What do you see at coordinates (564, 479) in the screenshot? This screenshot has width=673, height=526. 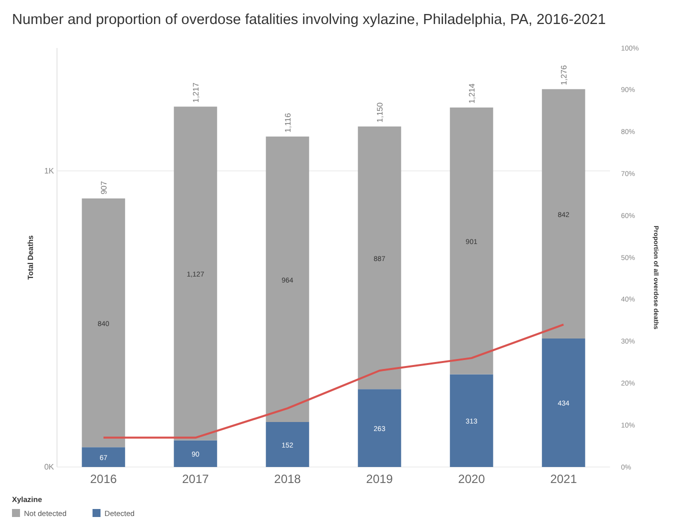 I see `x-tick-label: 2021` at bounding box center [564, 479].